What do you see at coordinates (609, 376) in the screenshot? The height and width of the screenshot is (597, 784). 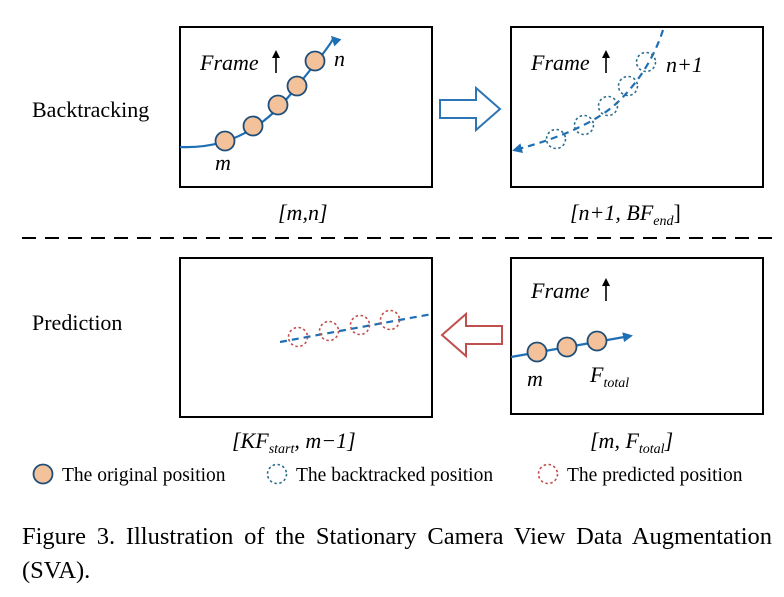 I see `point-label-f-total: Ftotal` at bounding box center [609, 376].